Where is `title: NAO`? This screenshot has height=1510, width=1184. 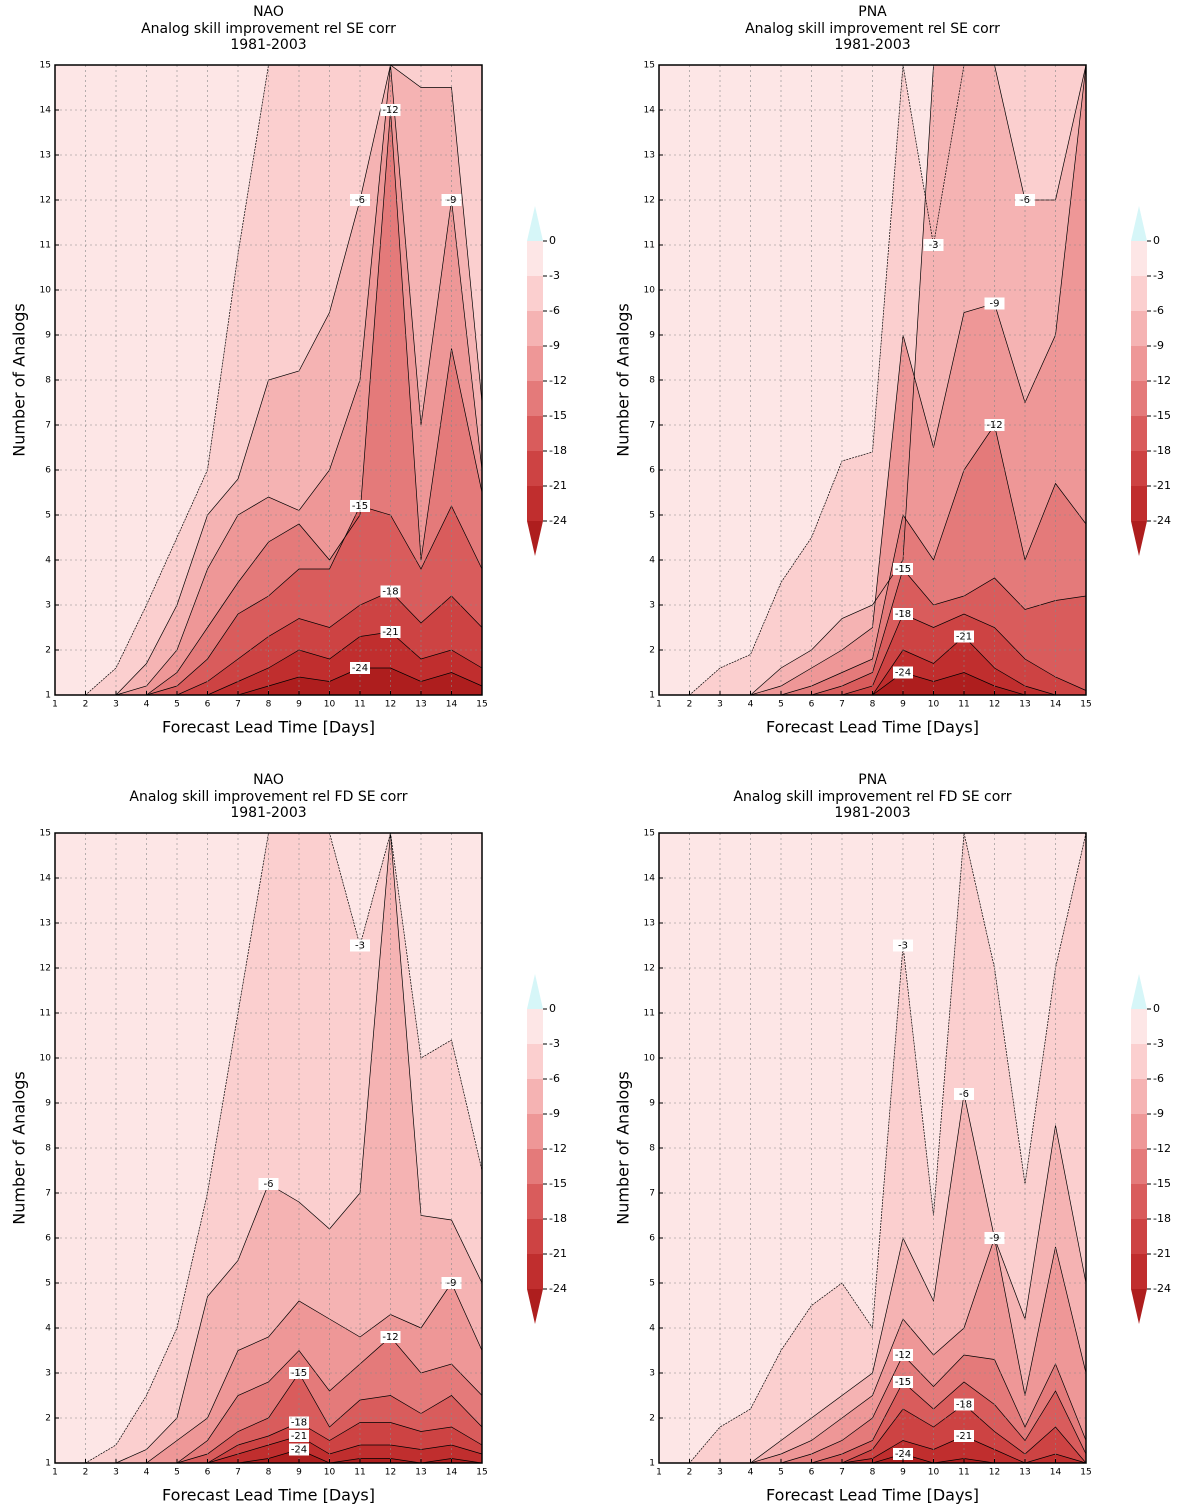 title: NAO is located at coordinates (268, 780).